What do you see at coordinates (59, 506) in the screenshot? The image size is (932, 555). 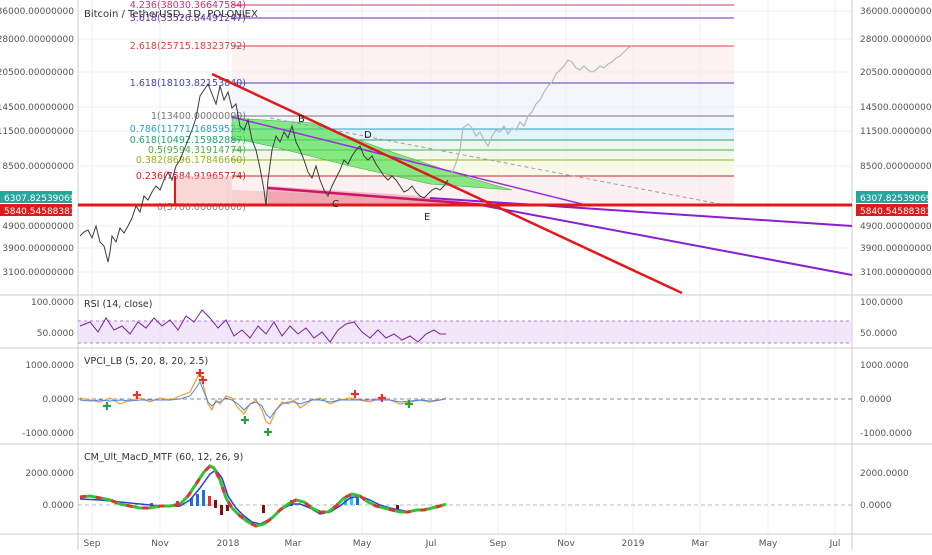 I see `macd-axis-left: 0.0000` at bounding box center [59, 506].